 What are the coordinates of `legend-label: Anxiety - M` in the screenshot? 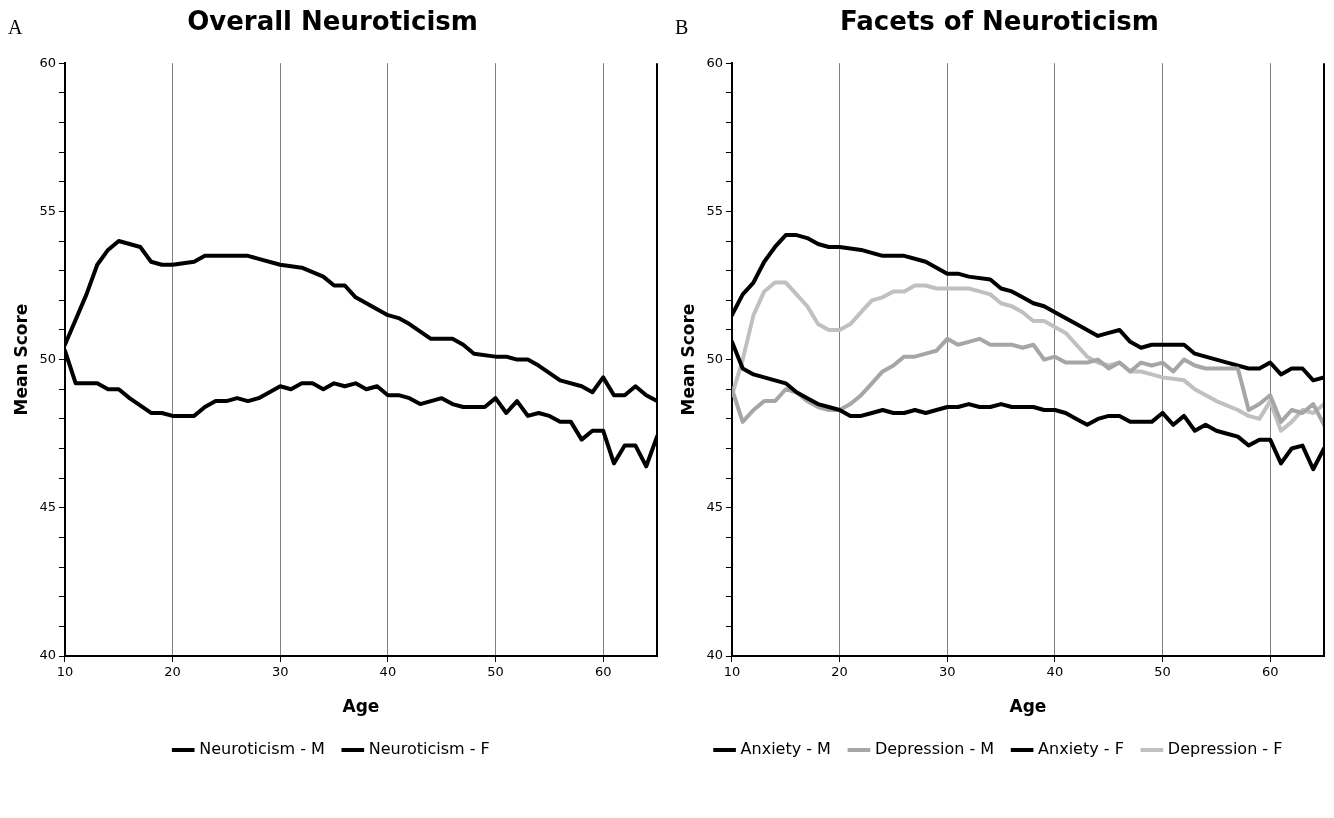 It's located at (785, 749).